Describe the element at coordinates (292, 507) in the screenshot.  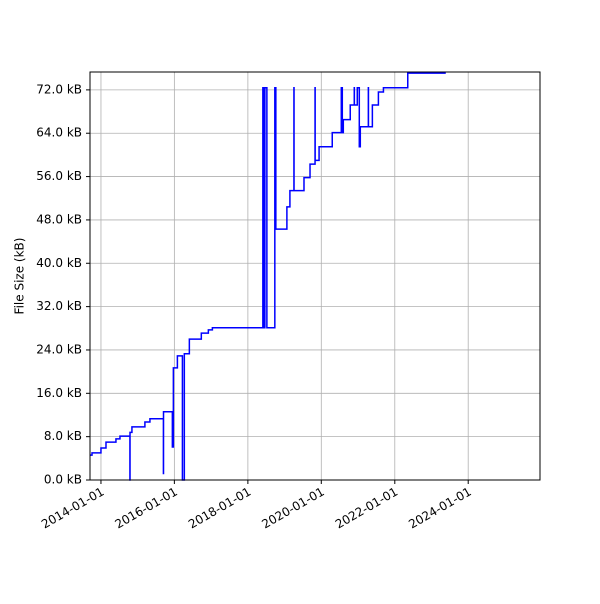
I see `x-tick-label: 2020-01-01` at that location.